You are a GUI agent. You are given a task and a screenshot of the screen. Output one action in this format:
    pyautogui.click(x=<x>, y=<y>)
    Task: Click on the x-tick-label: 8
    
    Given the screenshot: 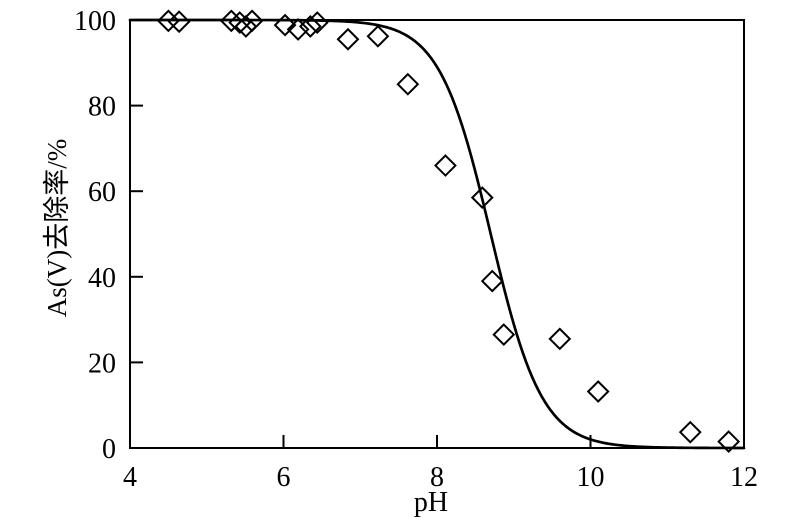 What is the action you would take?
    pyautogui.click(x=437, y=477)
    